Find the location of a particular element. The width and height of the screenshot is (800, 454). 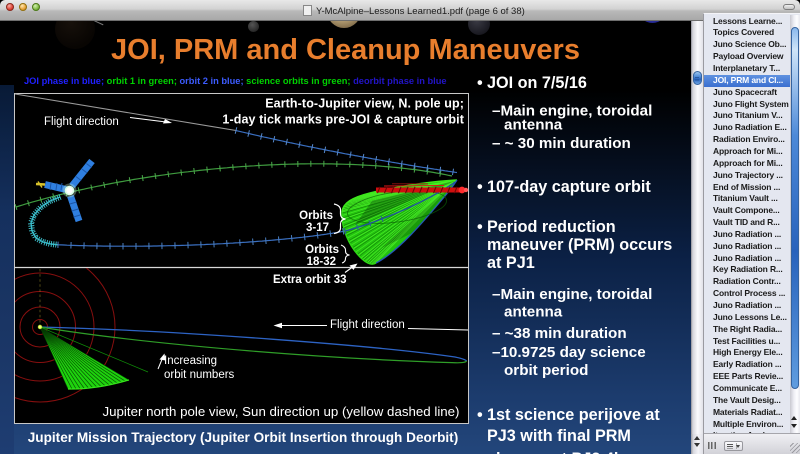

svg-text: maneuver (PRM) occurs is located at coordinates (579, 245).